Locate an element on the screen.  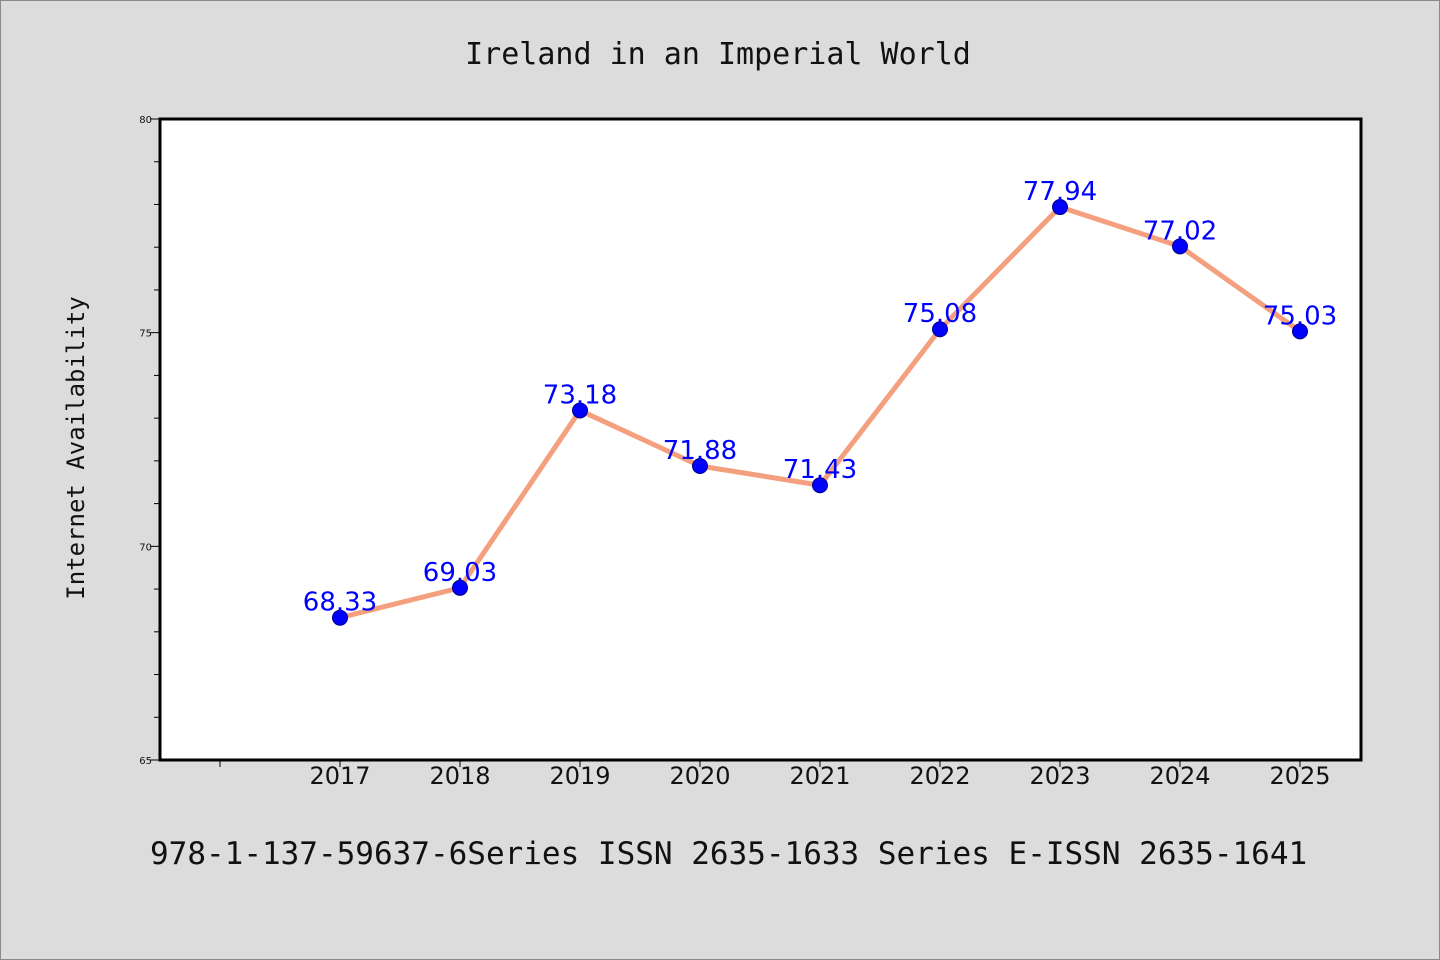
x-axis: 2017 2018 2019 2020 2021 2022 2023 2024 2025 is located at coordinates (775, 775).